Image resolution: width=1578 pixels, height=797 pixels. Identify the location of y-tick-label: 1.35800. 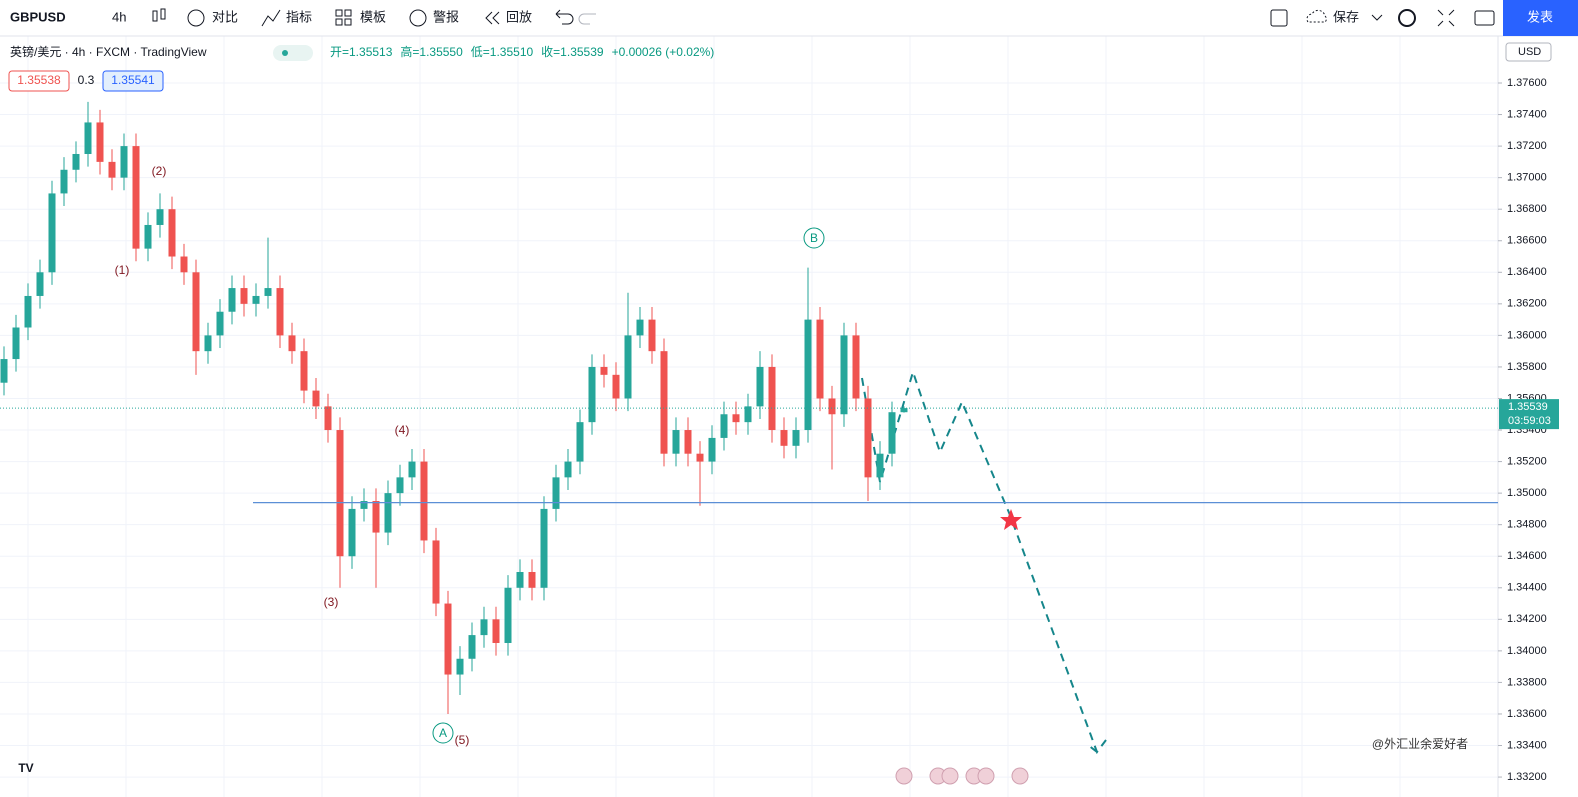
(1527, 367).